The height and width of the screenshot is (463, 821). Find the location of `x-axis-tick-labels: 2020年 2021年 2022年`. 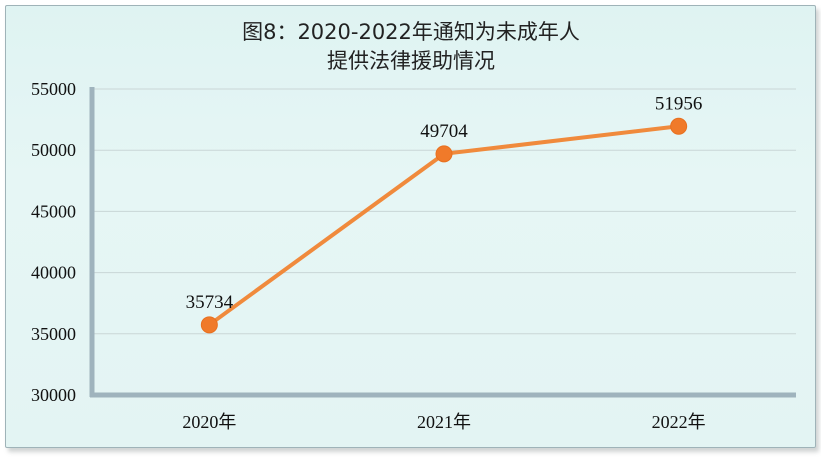

x-axis-tick-labels: 2020年 2021年 2022年 is located at coordinates (443, 422).